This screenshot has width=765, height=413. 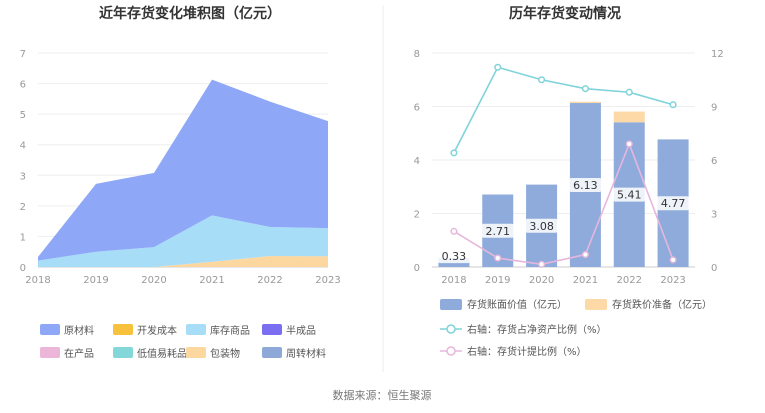 What do you see at coordinates (23, 85) in the screenshot?
I see `left-y-tick-label: 6` at bounding box center [23, 85].